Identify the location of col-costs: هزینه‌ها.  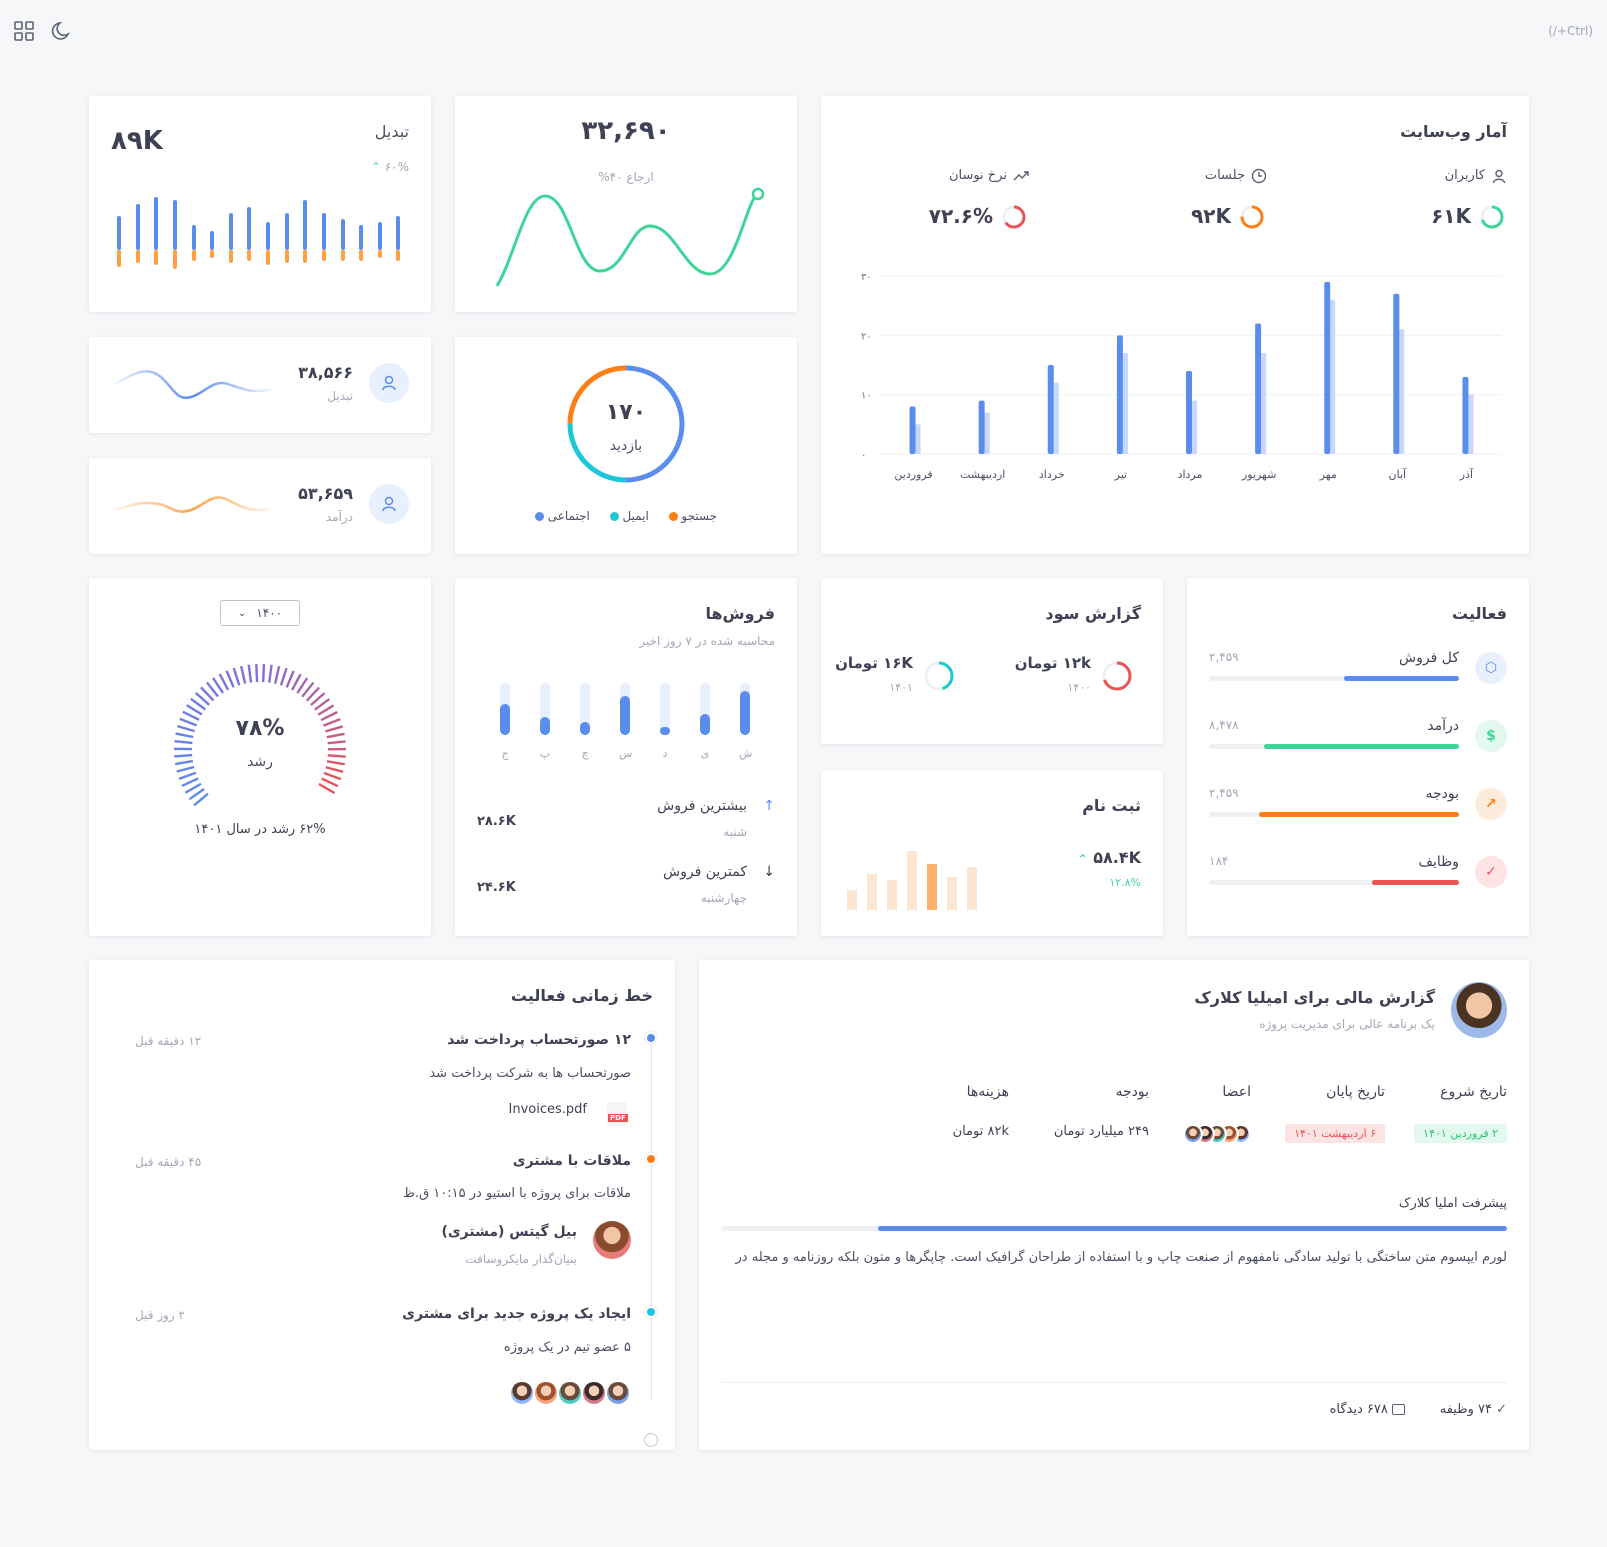
(987, 1092).